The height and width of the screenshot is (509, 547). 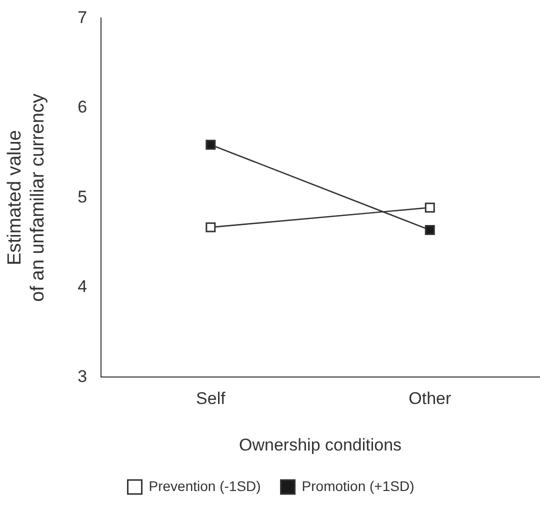 What do you see at coordinates (211, 398) in the screenshot?
I see `x-tick-label: Self` at bounding box center [211, 398].